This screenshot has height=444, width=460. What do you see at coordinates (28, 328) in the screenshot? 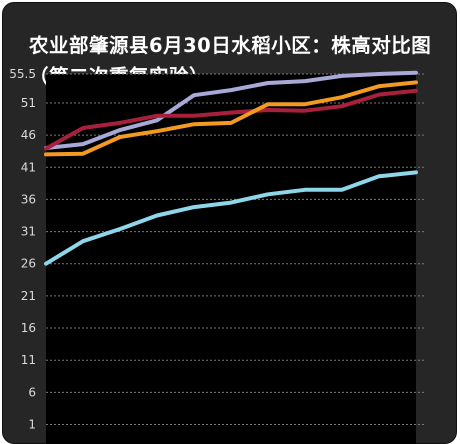
I see `y-tick-label: 16` at bounding box center [28, 328].